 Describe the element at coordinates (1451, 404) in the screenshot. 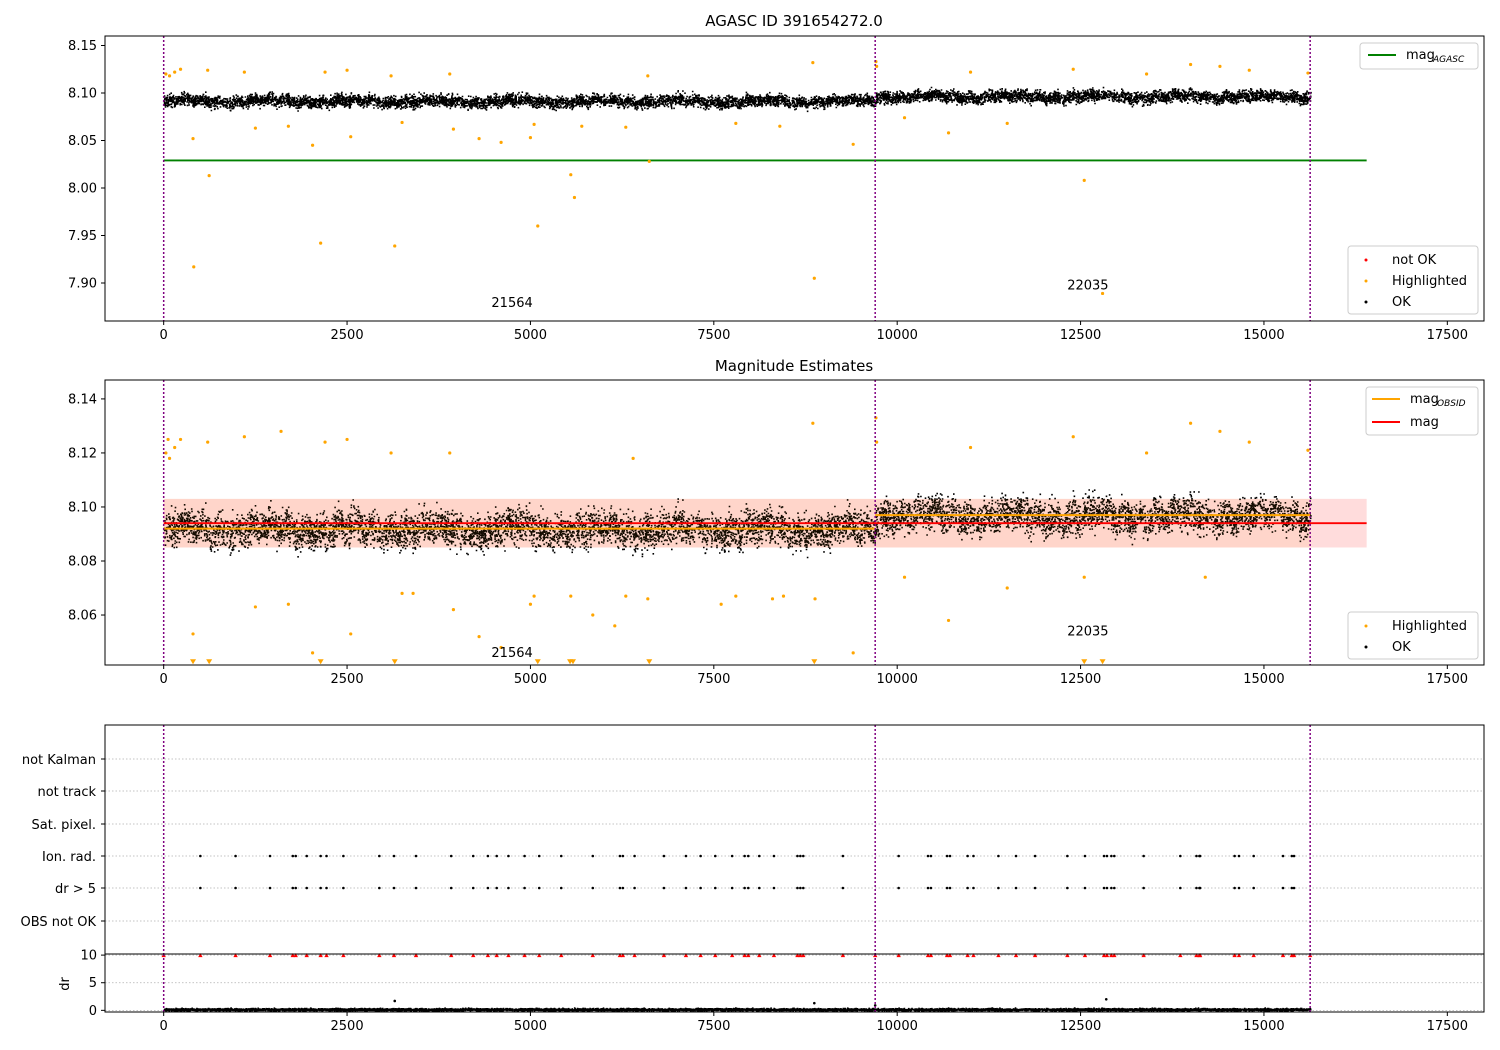

I see `legend-mag-obsid-subscript: OBSID` at that location.